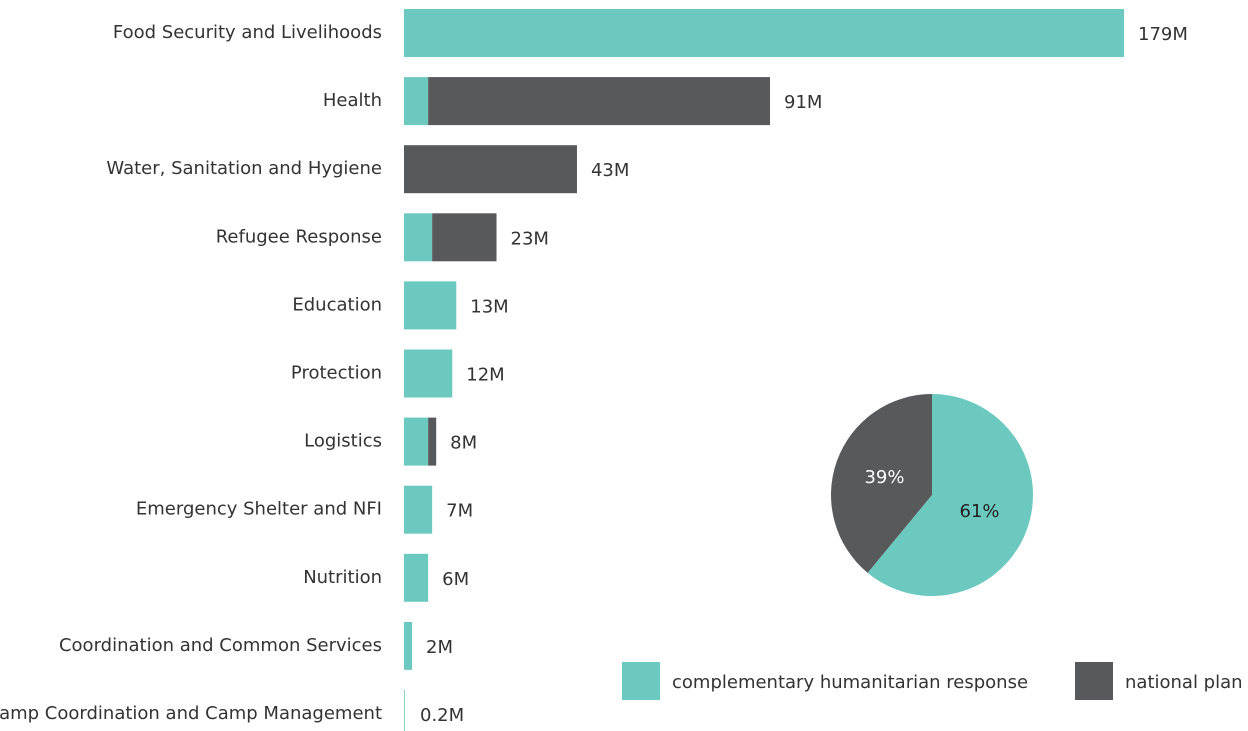 The width and height of the screenshot is (1248, 731). I want to click on total-label: 23M, so click(530, 238).